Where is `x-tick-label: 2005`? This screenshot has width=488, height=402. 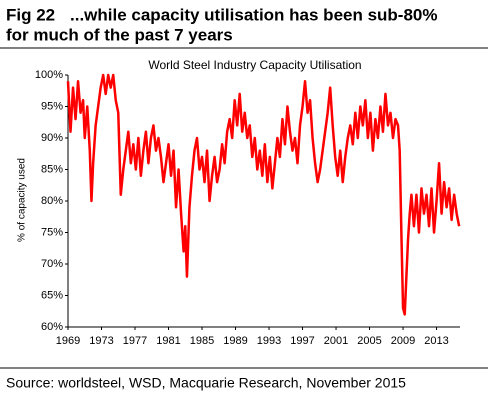
x-tick-label: 2005 is located at coordinates (369, 341).